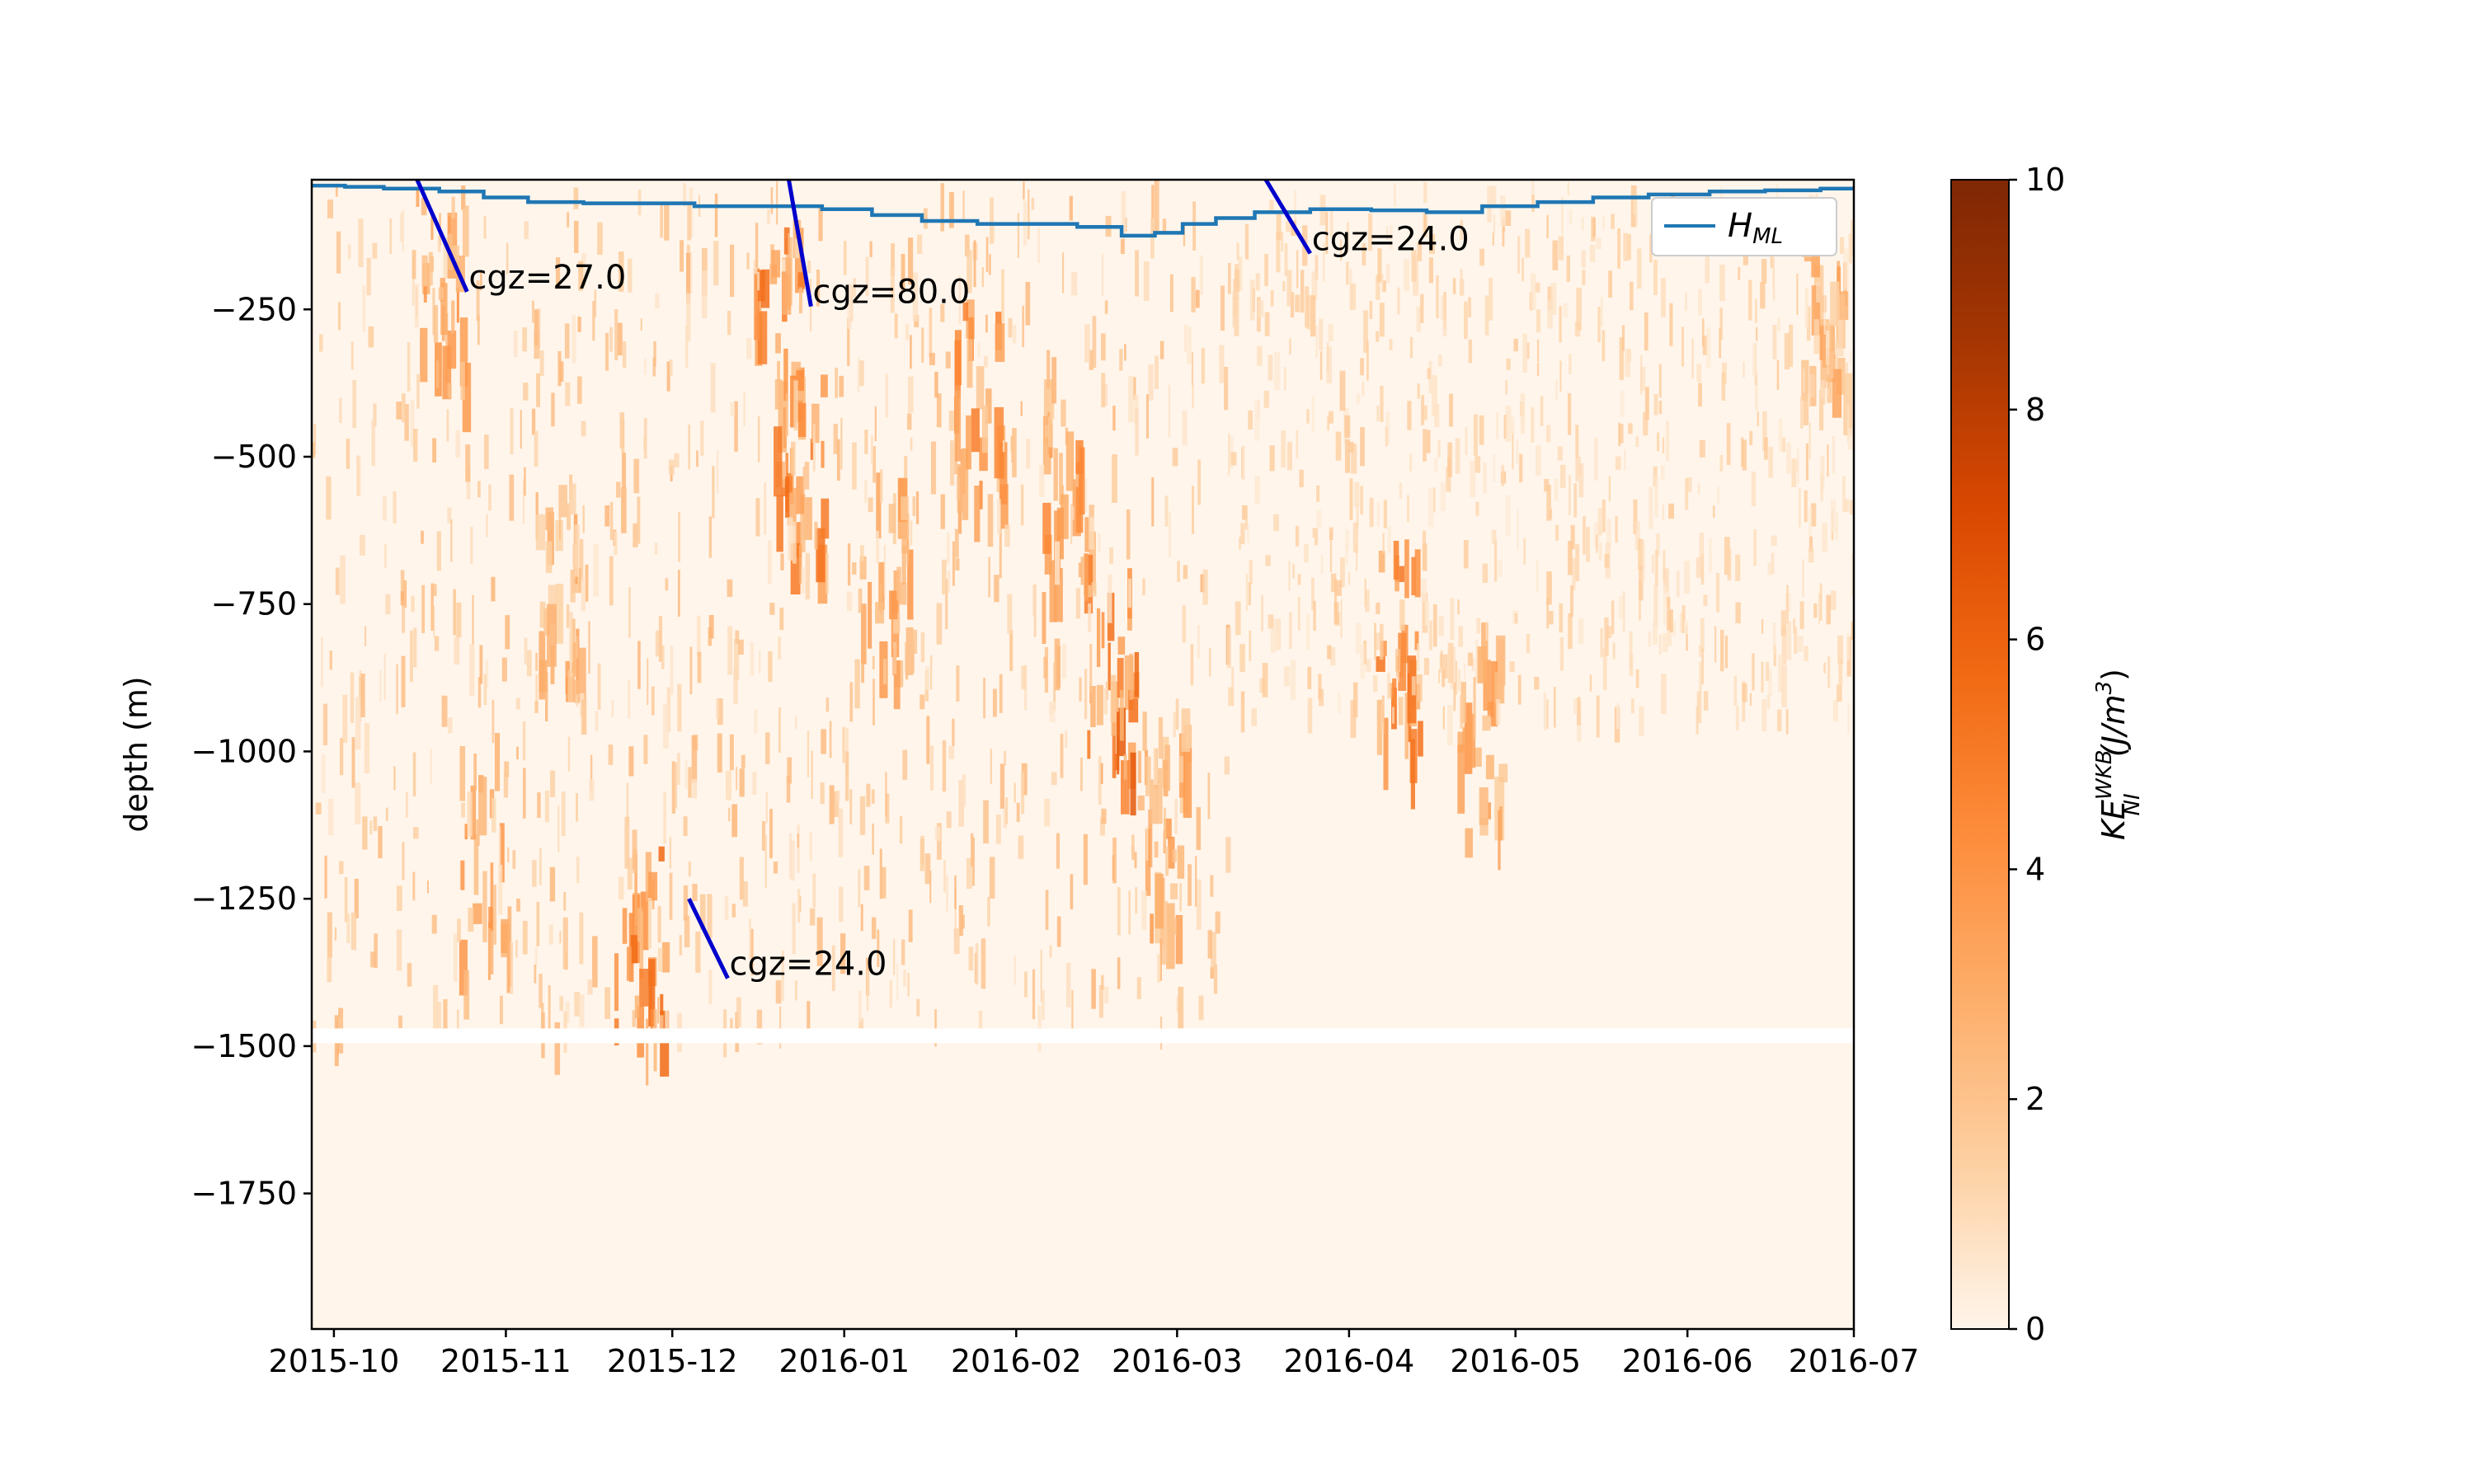 The width and height of the screenshot is (2474, 1484). What do you see at coordinates (1083, 1036) in the screenshot?
I see `missing-data-band` at bounding box center [1083, 1036].